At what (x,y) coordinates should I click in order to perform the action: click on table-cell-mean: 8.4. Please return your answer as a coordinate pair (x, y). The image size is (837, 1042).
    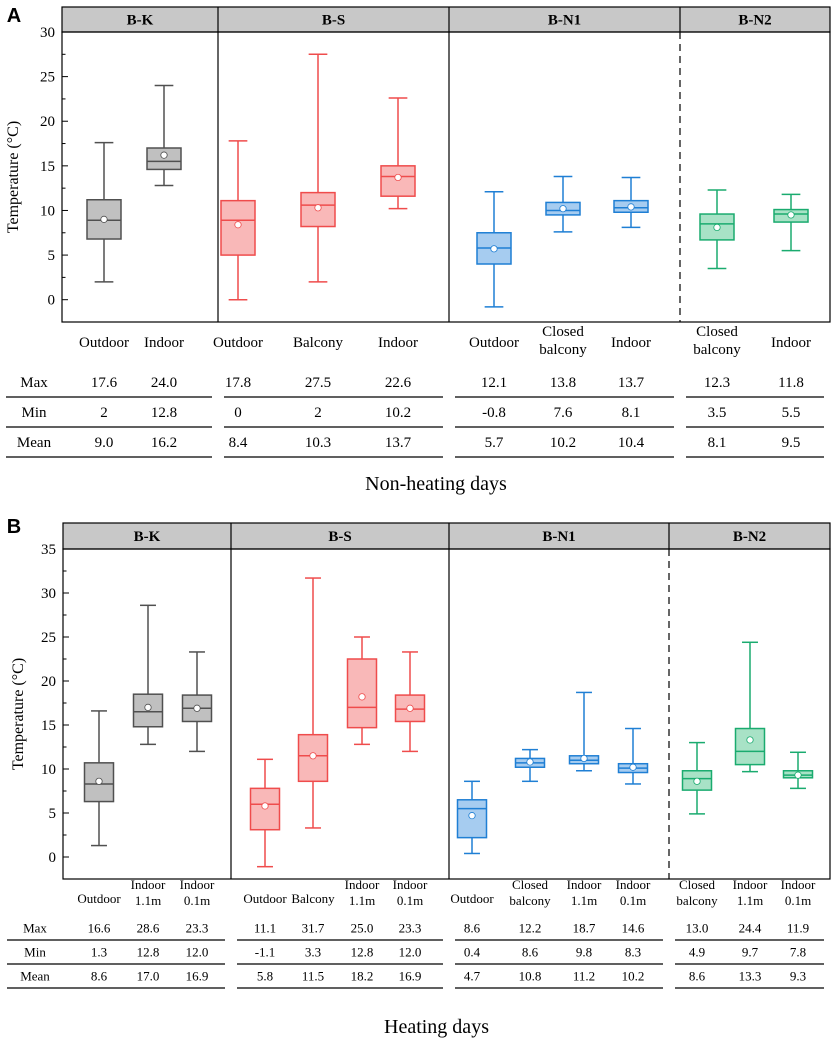
    Looking at the image, I should click on (238, 443).